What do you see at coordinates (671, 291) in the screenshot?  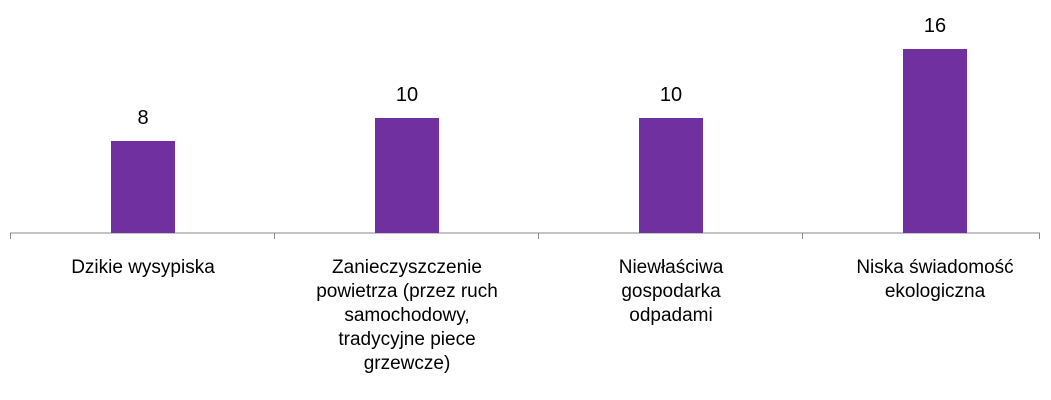 I see `x-tick-label: Niewłaściwa gospodarka odpadami` at bounding box center [671, 291].